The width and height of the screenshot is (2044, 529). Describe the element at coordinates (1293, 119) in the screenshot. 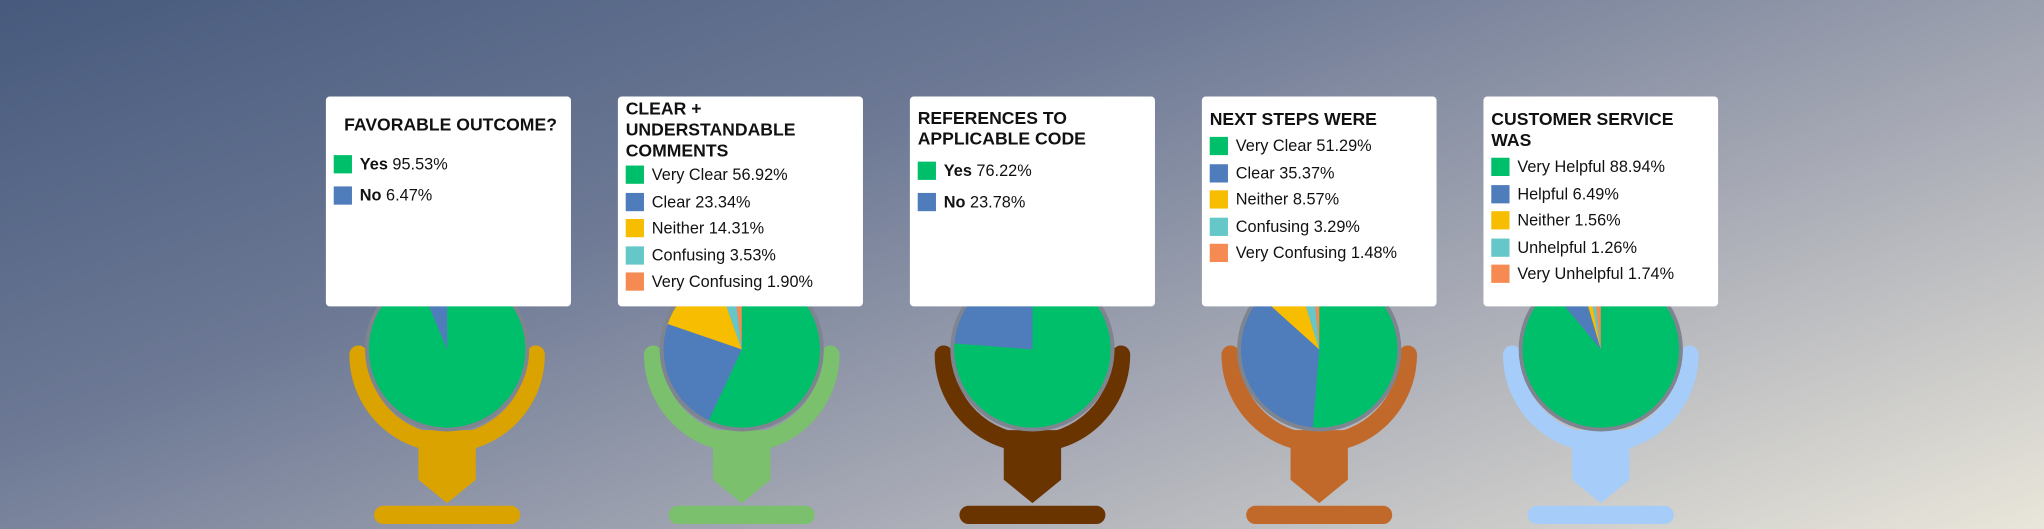

I see `card-title: NEXT STEPS WERE` at that location.